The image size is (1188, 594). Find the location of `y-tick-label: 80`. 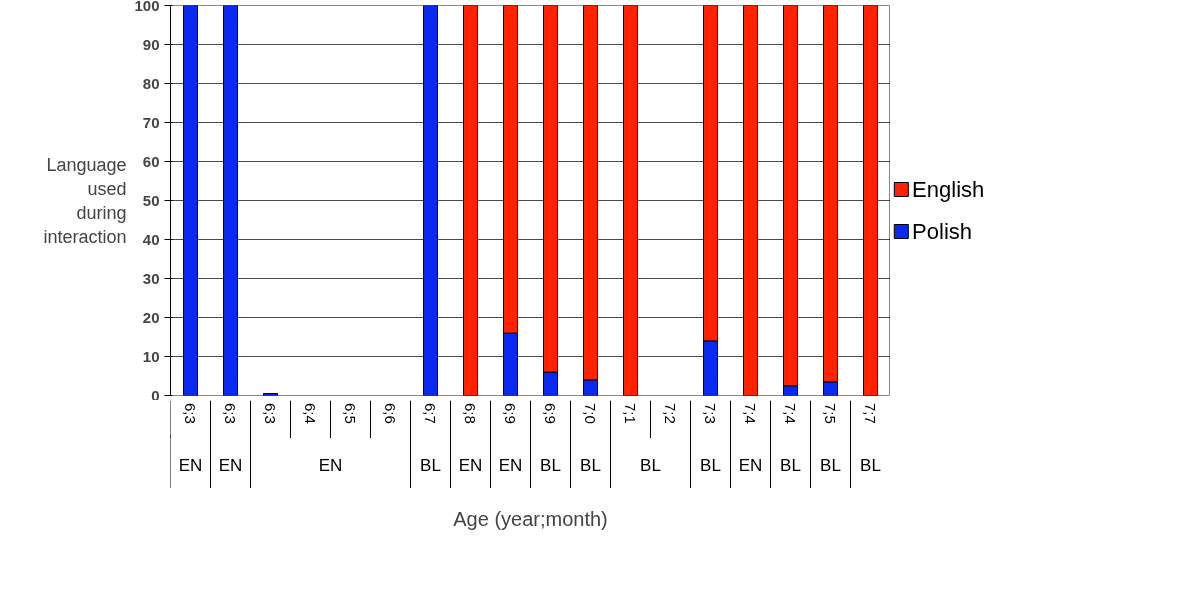

y-tick-label: 80 is located at coordinates (151, 83).